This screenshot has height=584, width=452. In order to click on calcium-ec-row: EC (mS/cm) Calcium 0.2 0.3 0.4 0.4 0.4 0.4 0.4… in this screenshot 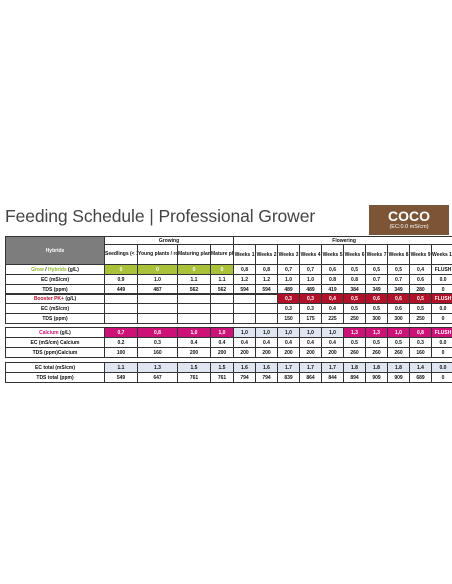, I will do `click(228, 342)`.